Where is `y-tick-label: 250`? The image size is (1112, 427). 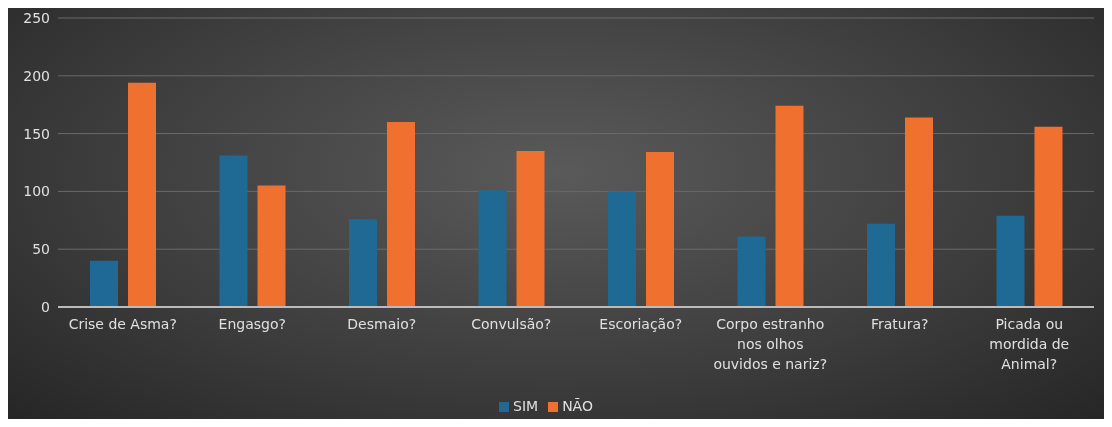
y-tick-label: 250 is located at coordinates (36, 17).